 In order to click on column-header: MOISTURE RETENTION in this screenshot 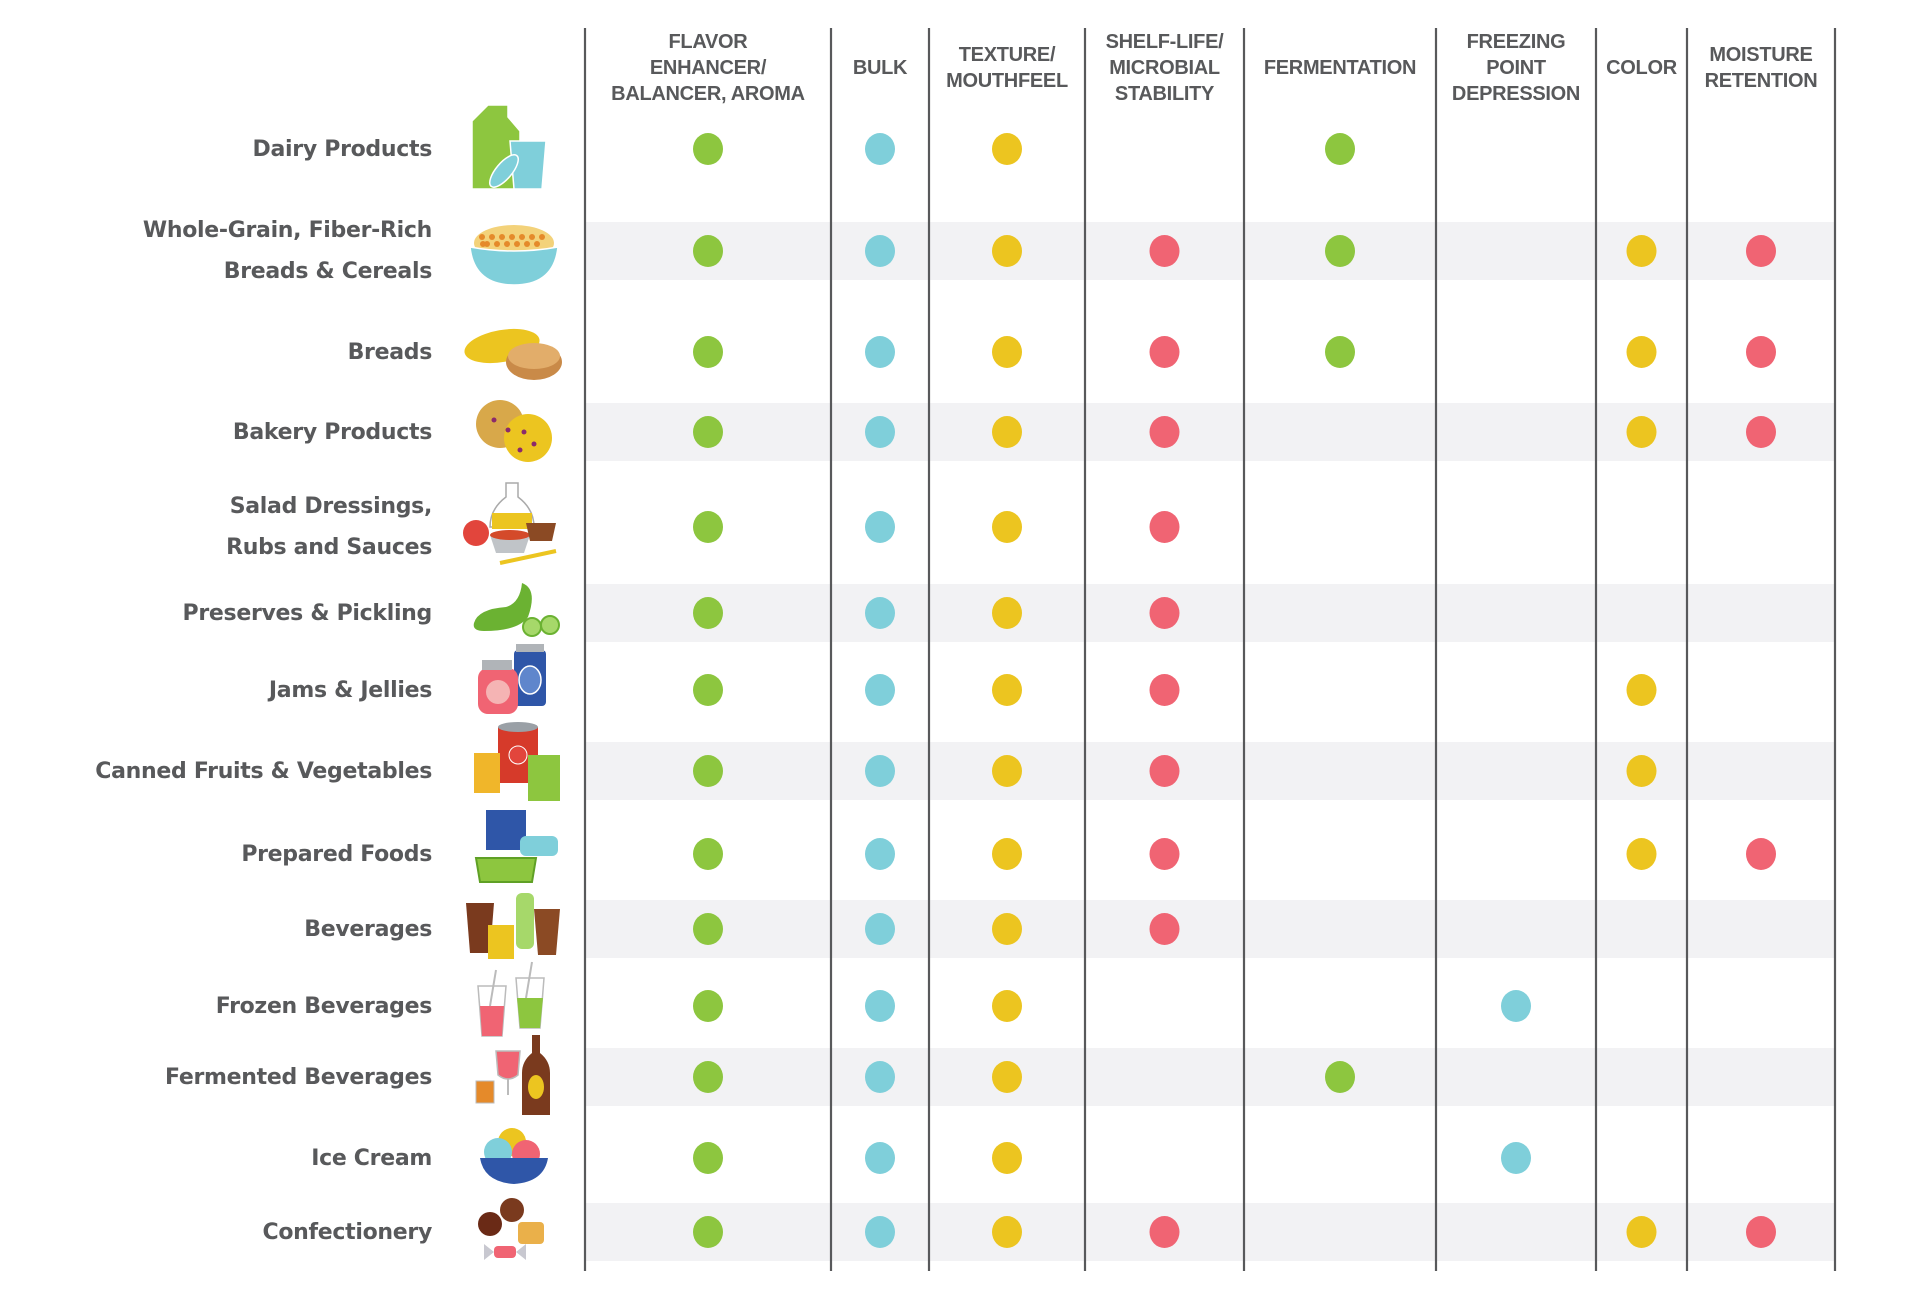, I will do `click(1761, 68)`.